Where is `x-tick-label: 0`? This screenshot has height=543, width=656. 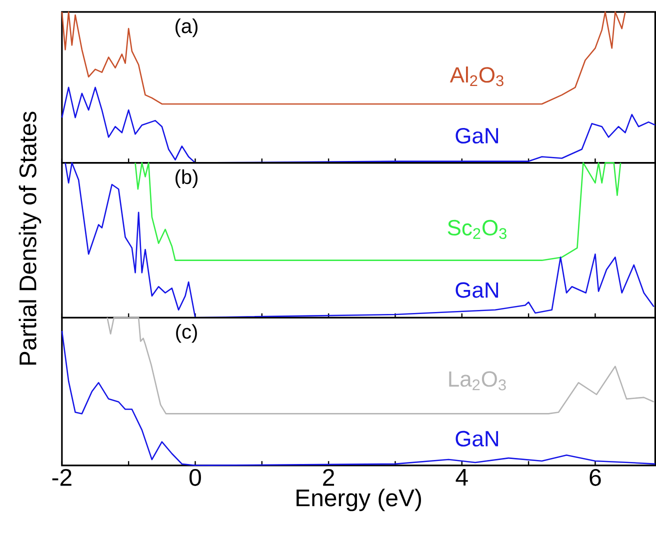
x-tick-label: 0 is located at coordinates (195, 477).